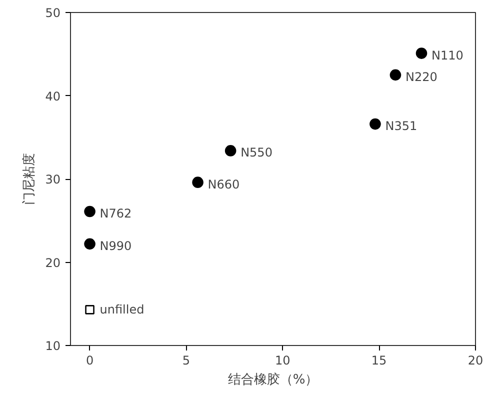  I want to click on annotation: N351, so click(401, 126).